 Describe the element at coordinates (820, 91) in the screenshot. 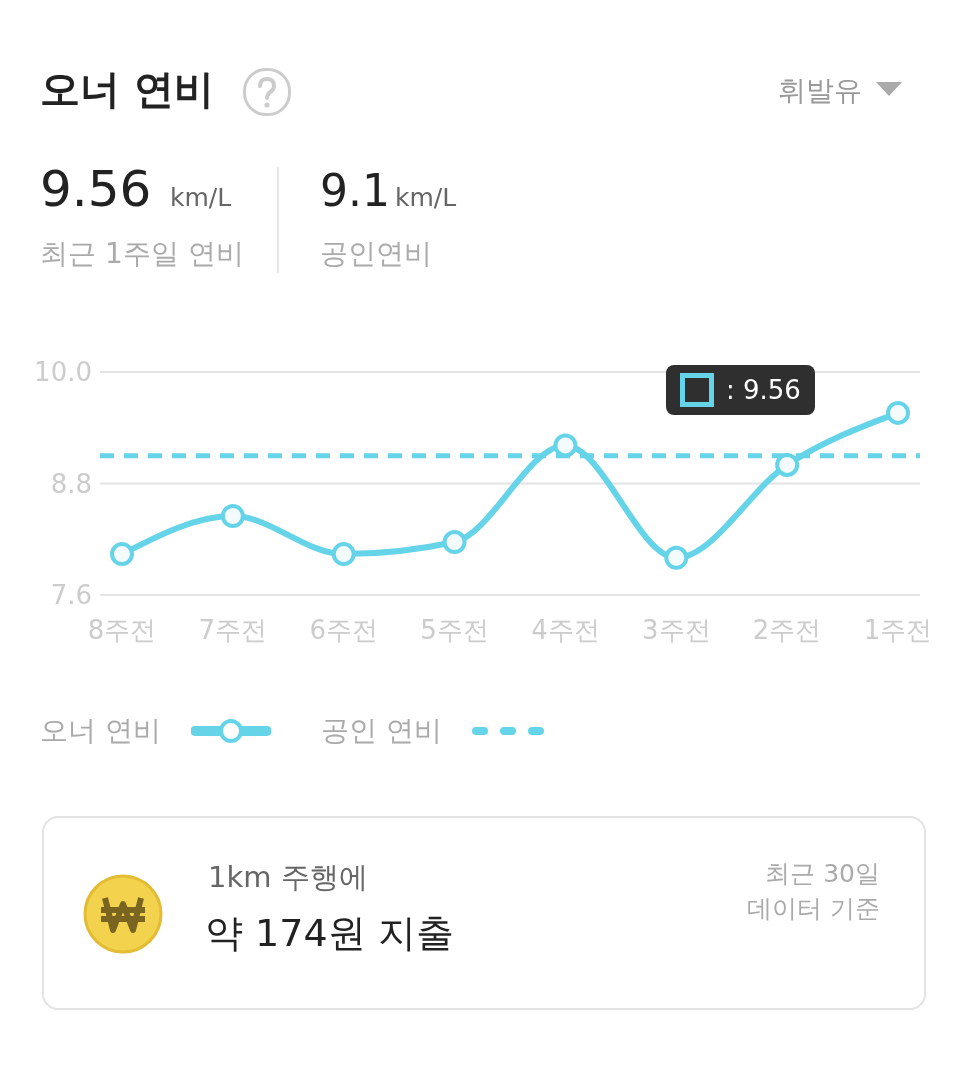

I see `text: 휘발유` at that location.